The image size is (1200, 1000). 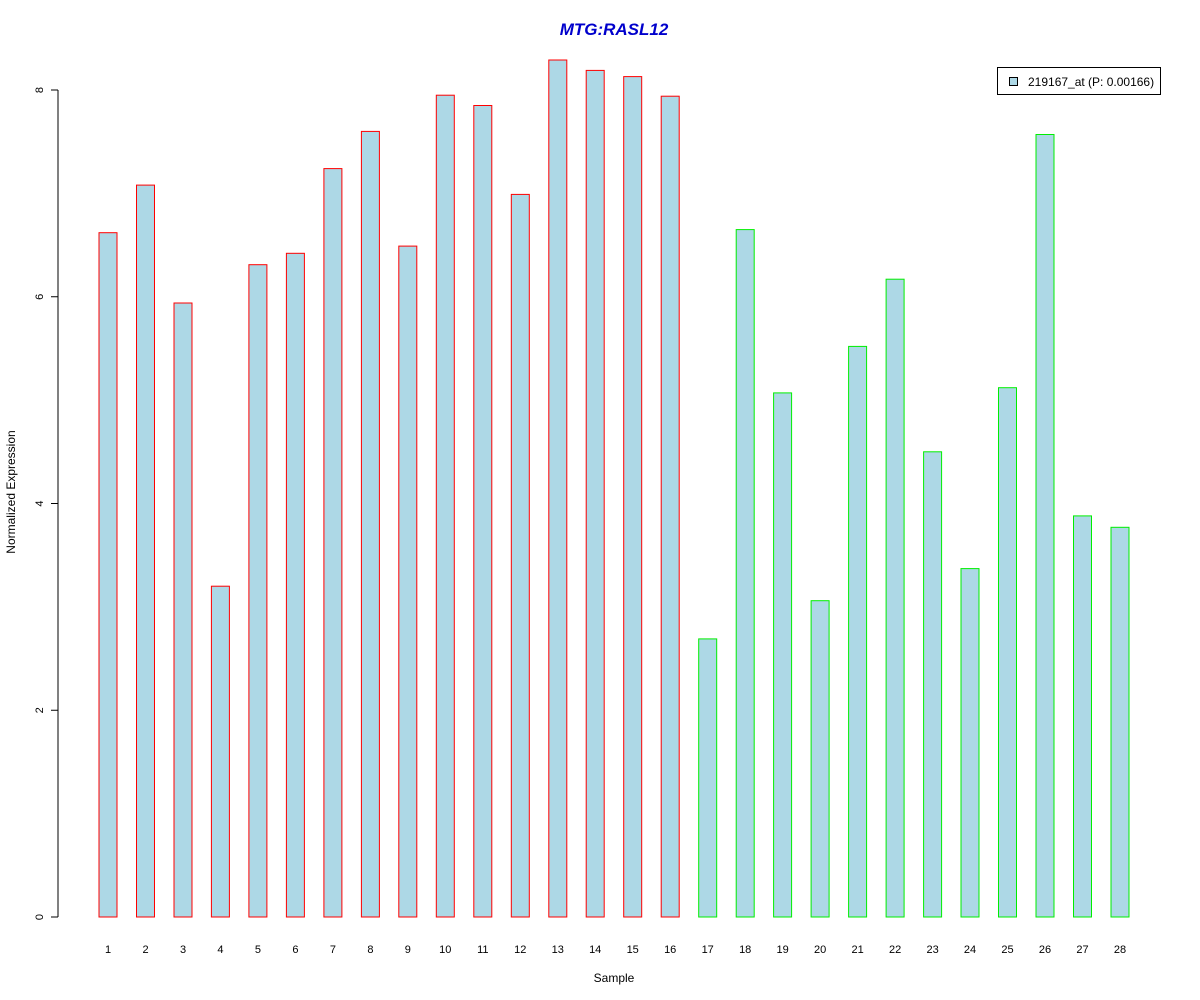 What do you see at coordinates (745, 950) in the screenshot?
I see `x-tick-label: 18` at bounding box center [745, 950].